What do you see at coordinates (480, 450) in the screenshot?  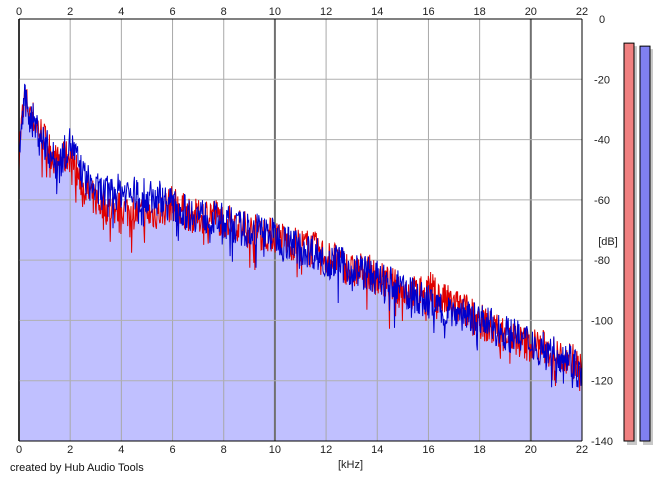 I see `x-tick-label-bottom: 18` at bounding box center [480, 450].